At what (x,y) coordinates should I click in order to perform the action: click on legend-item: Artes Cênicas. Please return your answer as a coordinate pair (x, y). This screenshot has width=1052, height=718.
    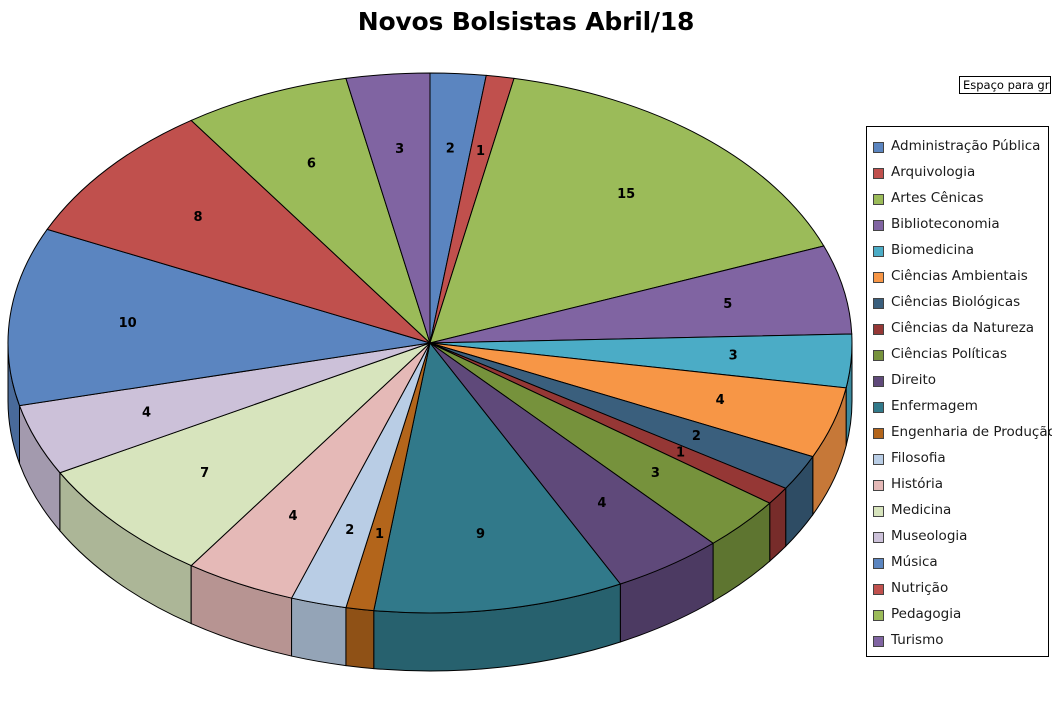
    Looking at the image, I should click on (960, 199).